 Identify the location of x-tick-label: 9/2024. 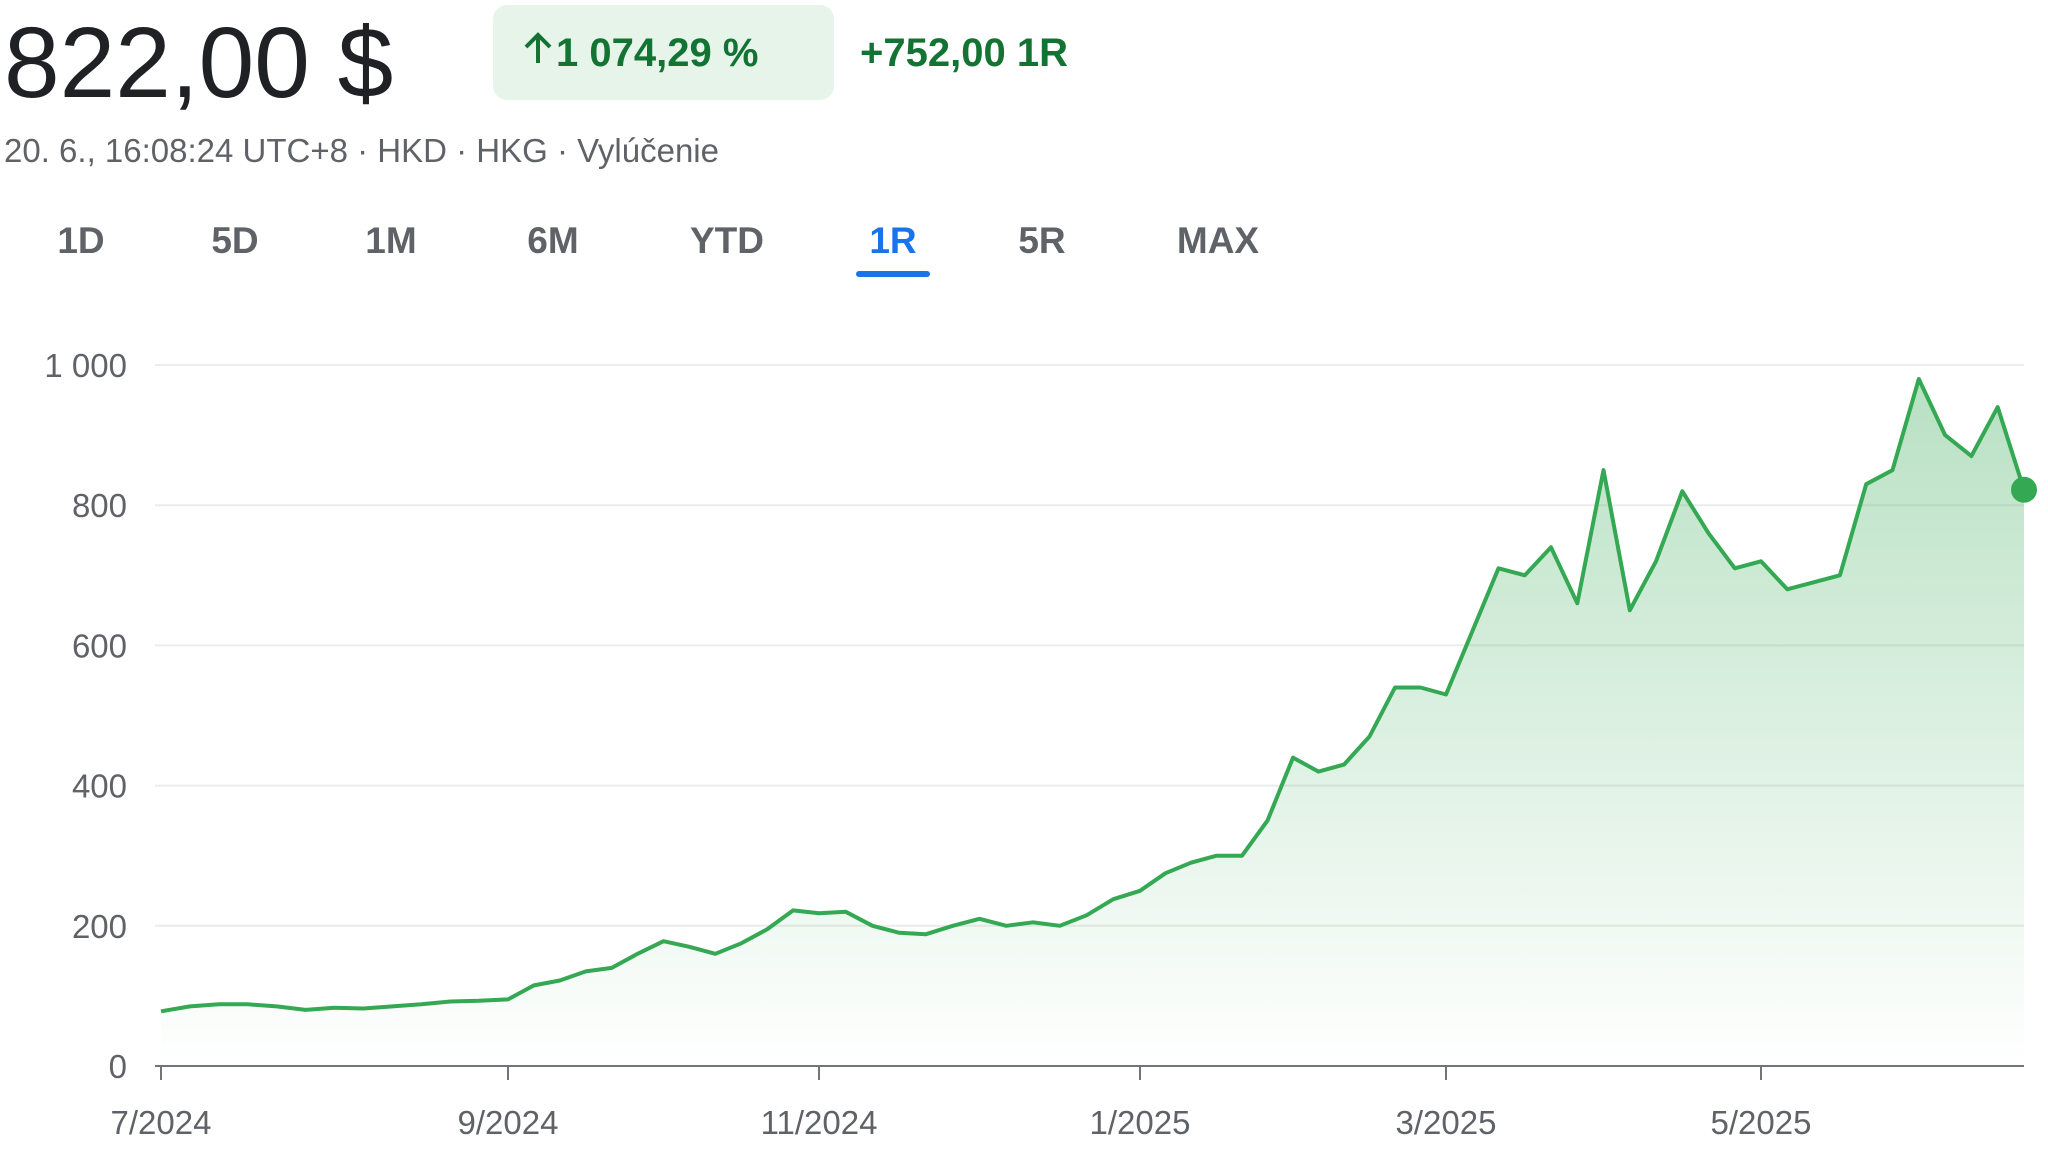
(508, 1122).